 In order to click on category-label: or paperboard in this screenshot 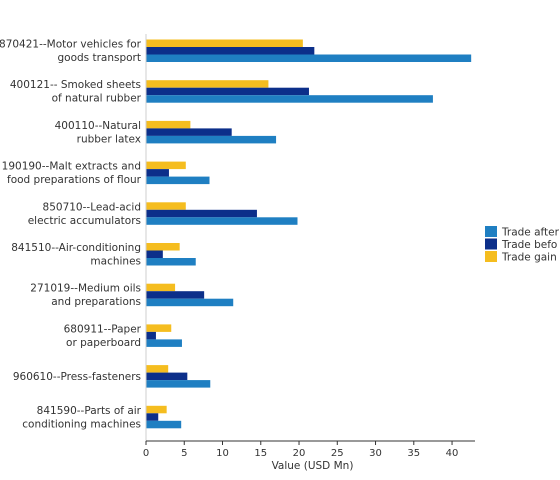, I will do `click(103, 343)`.